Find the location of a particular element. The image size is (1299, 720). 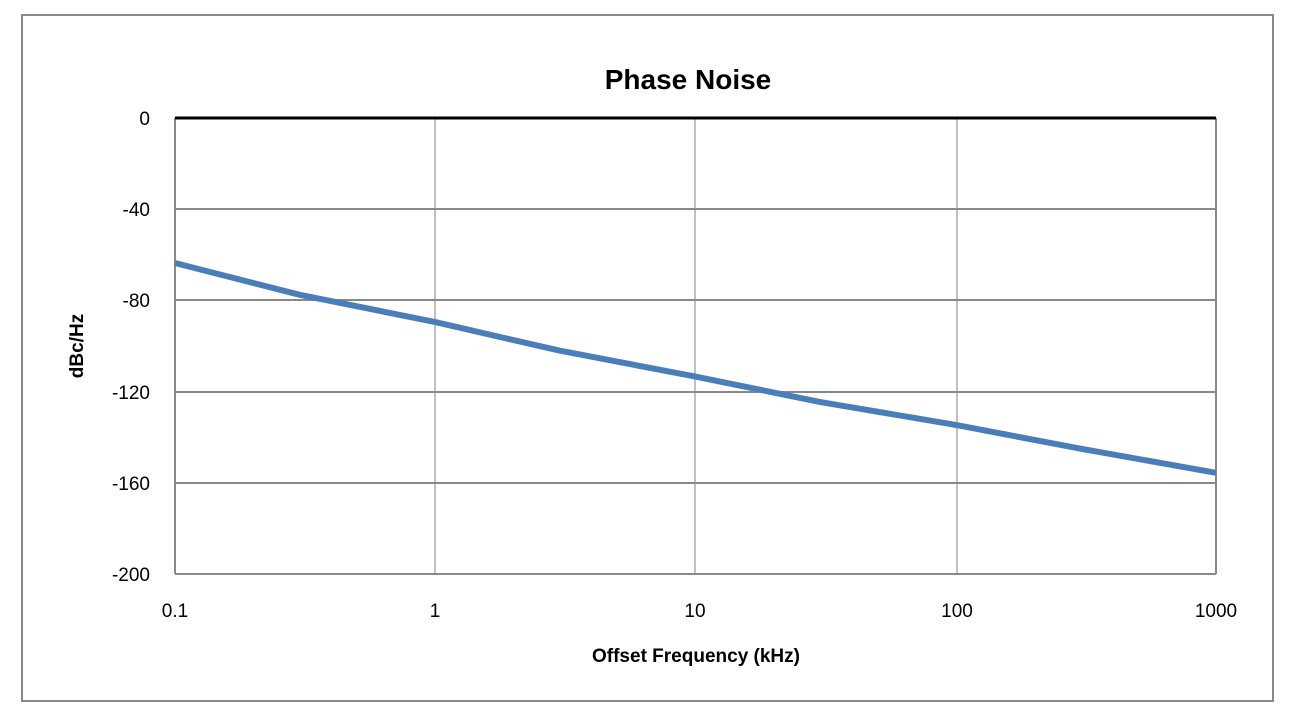

x-tick: 1 is located at coordinates (435, 611).